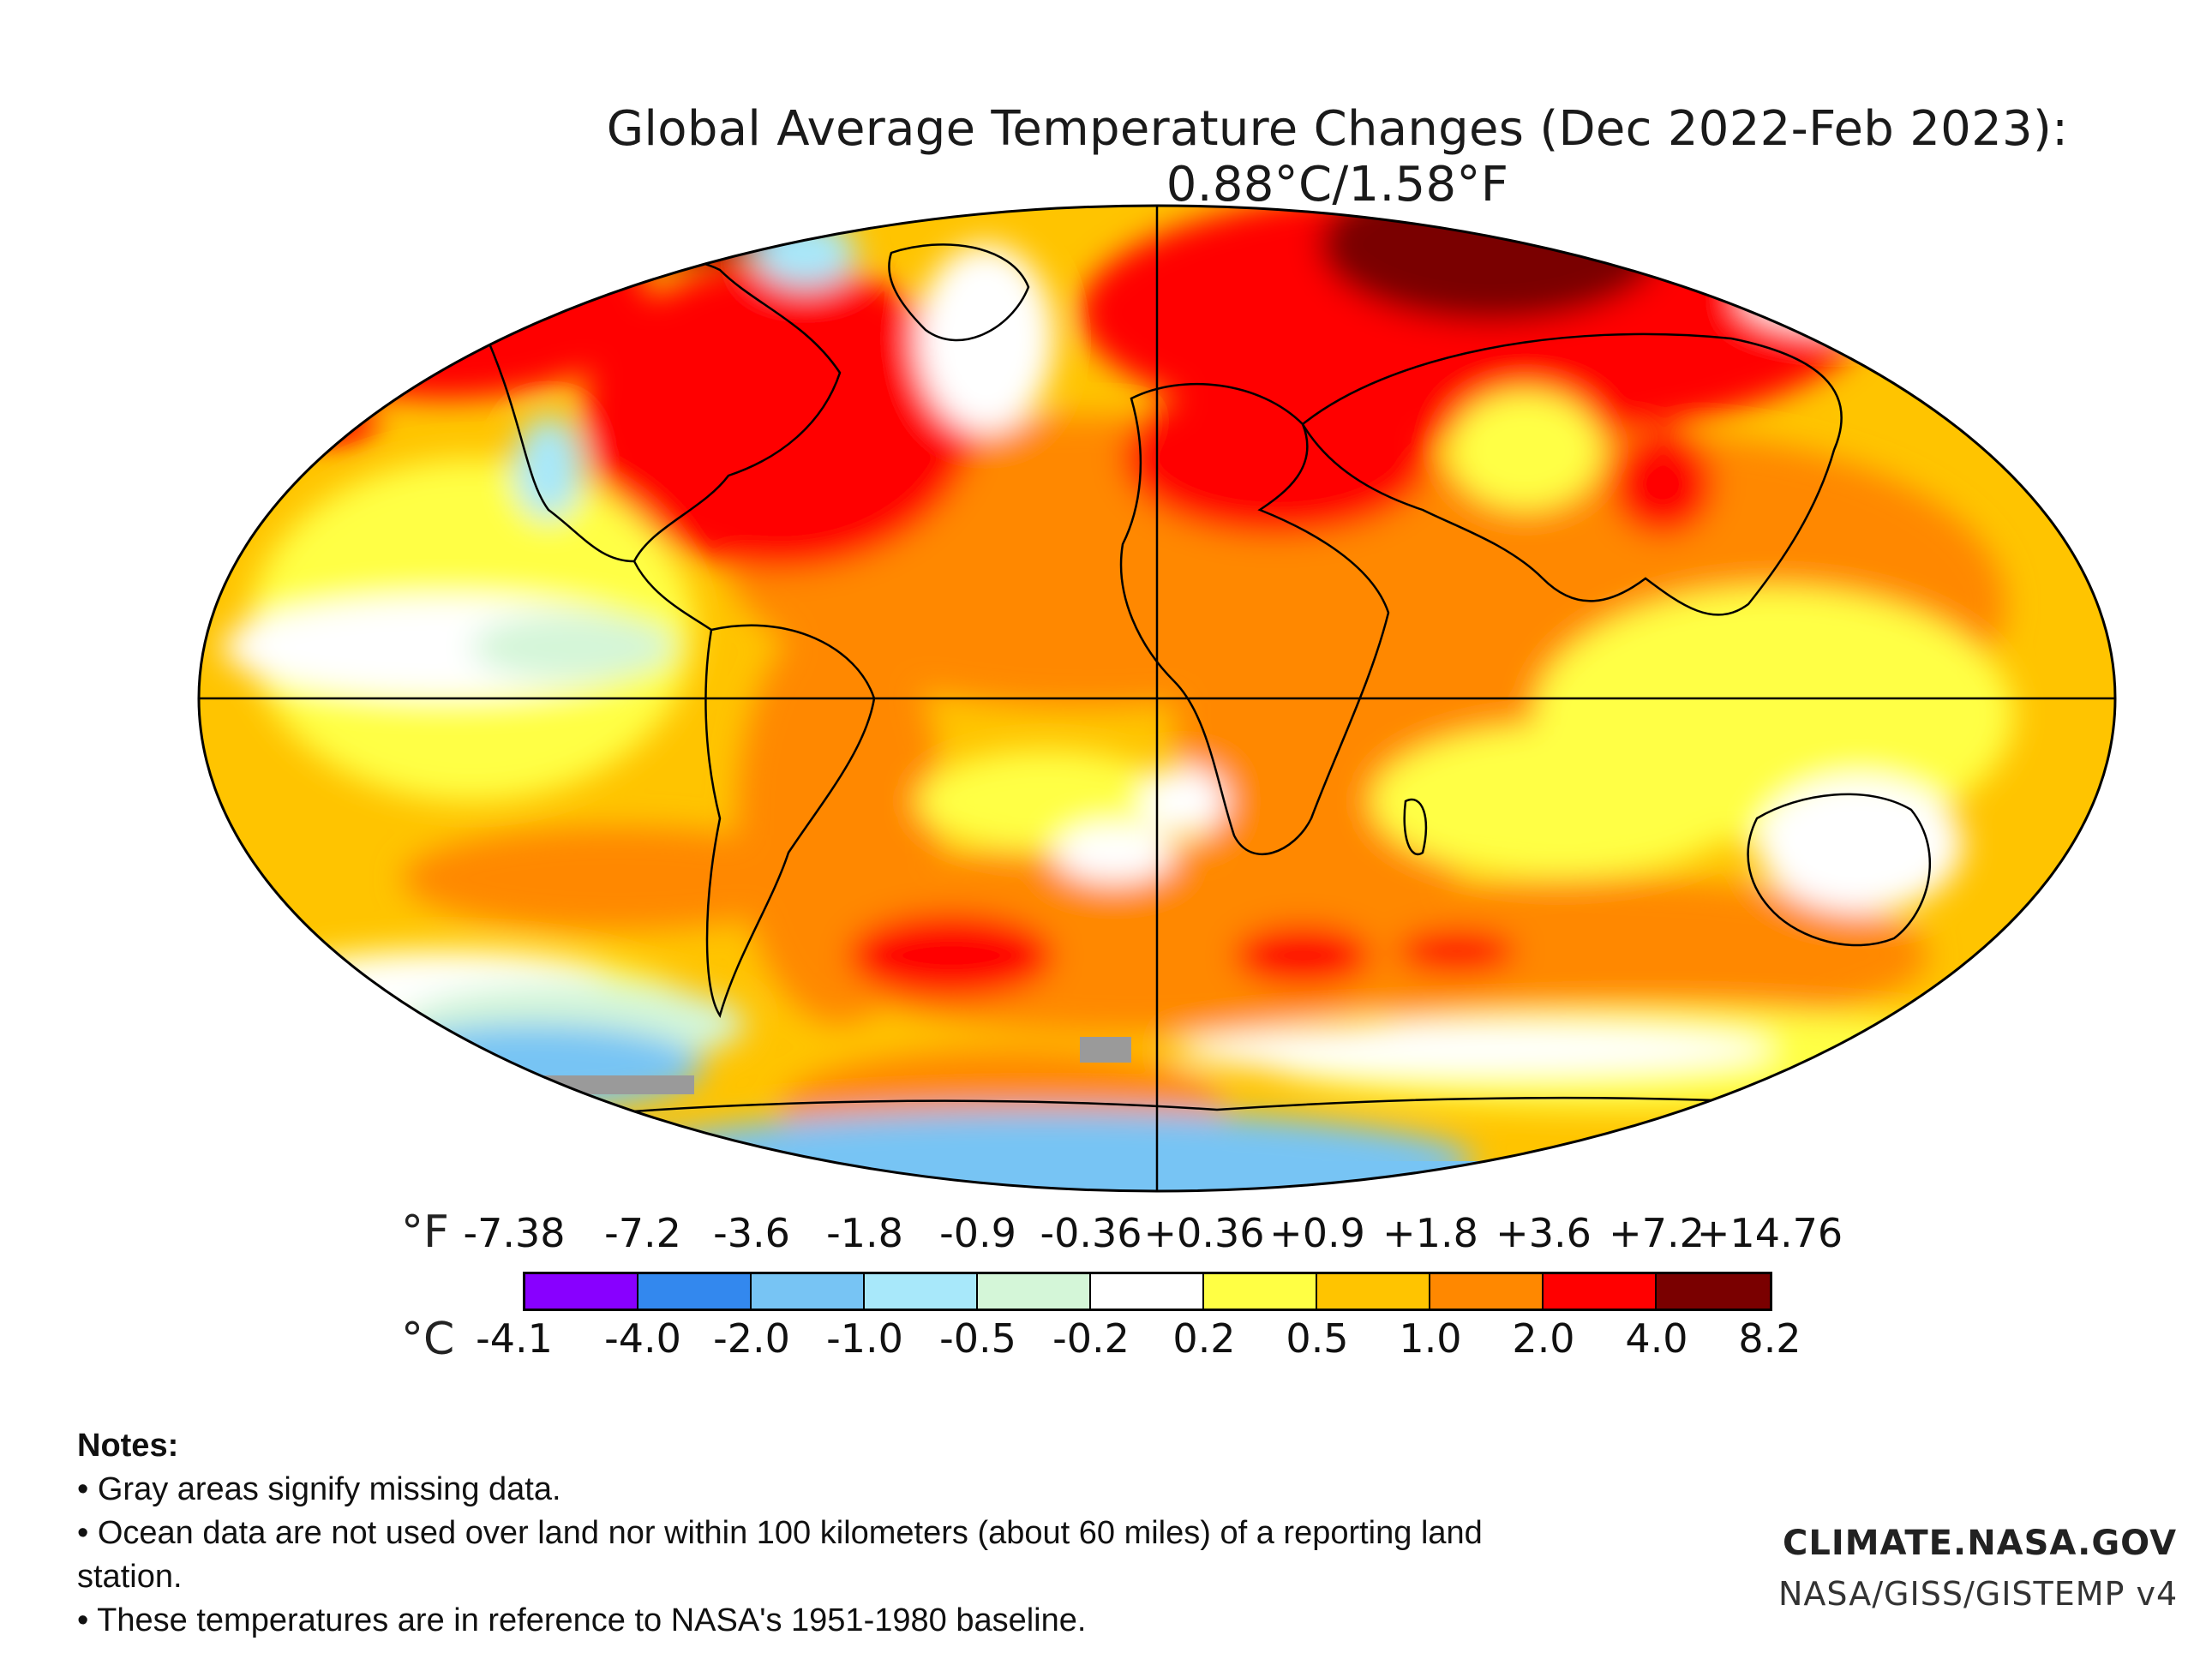  What do you see at coordinates (1277, 458) in the screenshot?
I see `region-europe-red` at bounding box center [1277, 458].